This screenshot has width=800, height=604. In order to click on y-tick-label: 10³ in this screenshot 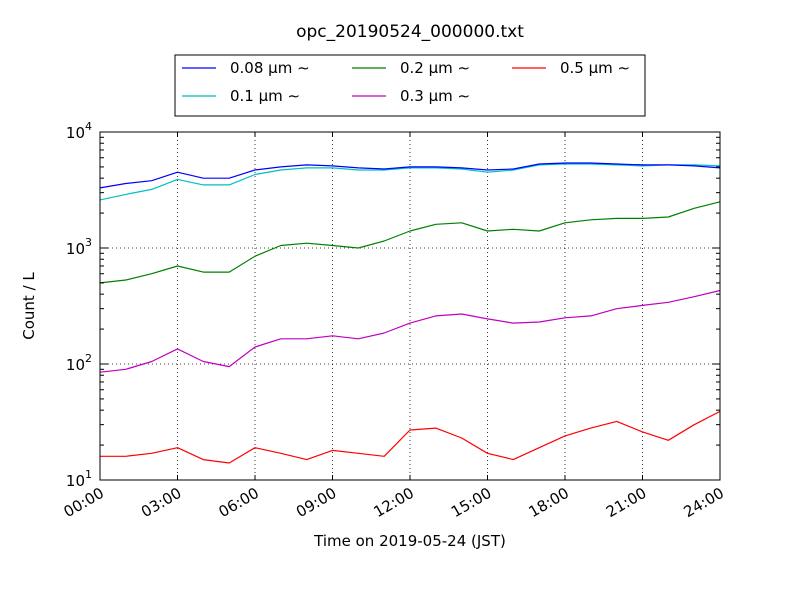, I will do `click(79, 247)`.